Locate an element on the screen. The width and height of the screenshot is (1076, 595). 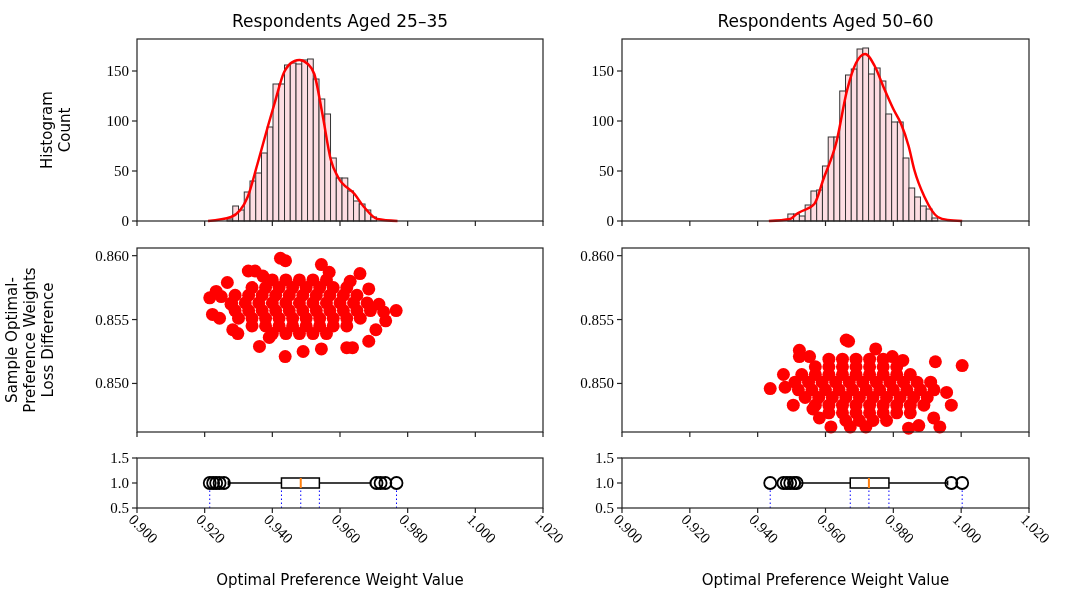
y-axis-title: Sample Optimal- Preference Weights Loss Difference is located at coordinates (29, 340).